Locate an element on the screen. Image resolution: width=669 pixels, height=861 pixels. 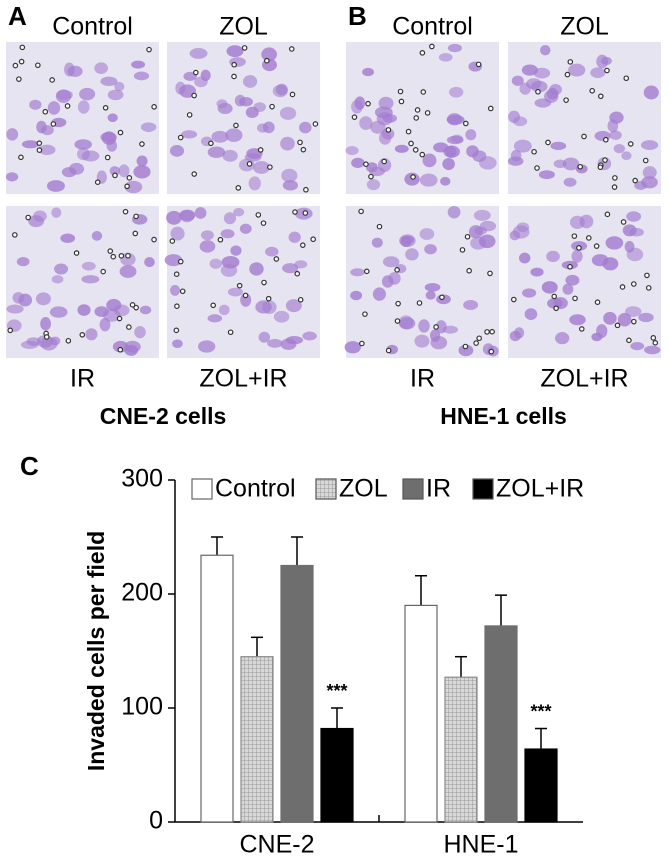
x-tick-label: HNE-1 is located at coordinates (480, 845).